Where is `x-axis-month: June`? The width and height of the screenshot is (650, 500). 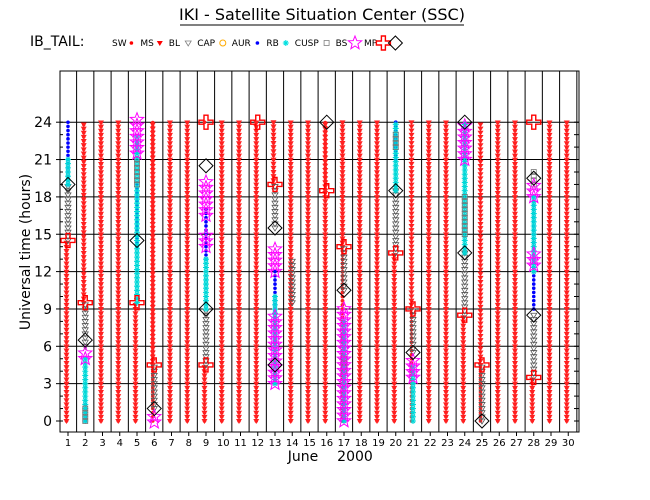
x-axis-month: June is located at coordinates (303, 457).